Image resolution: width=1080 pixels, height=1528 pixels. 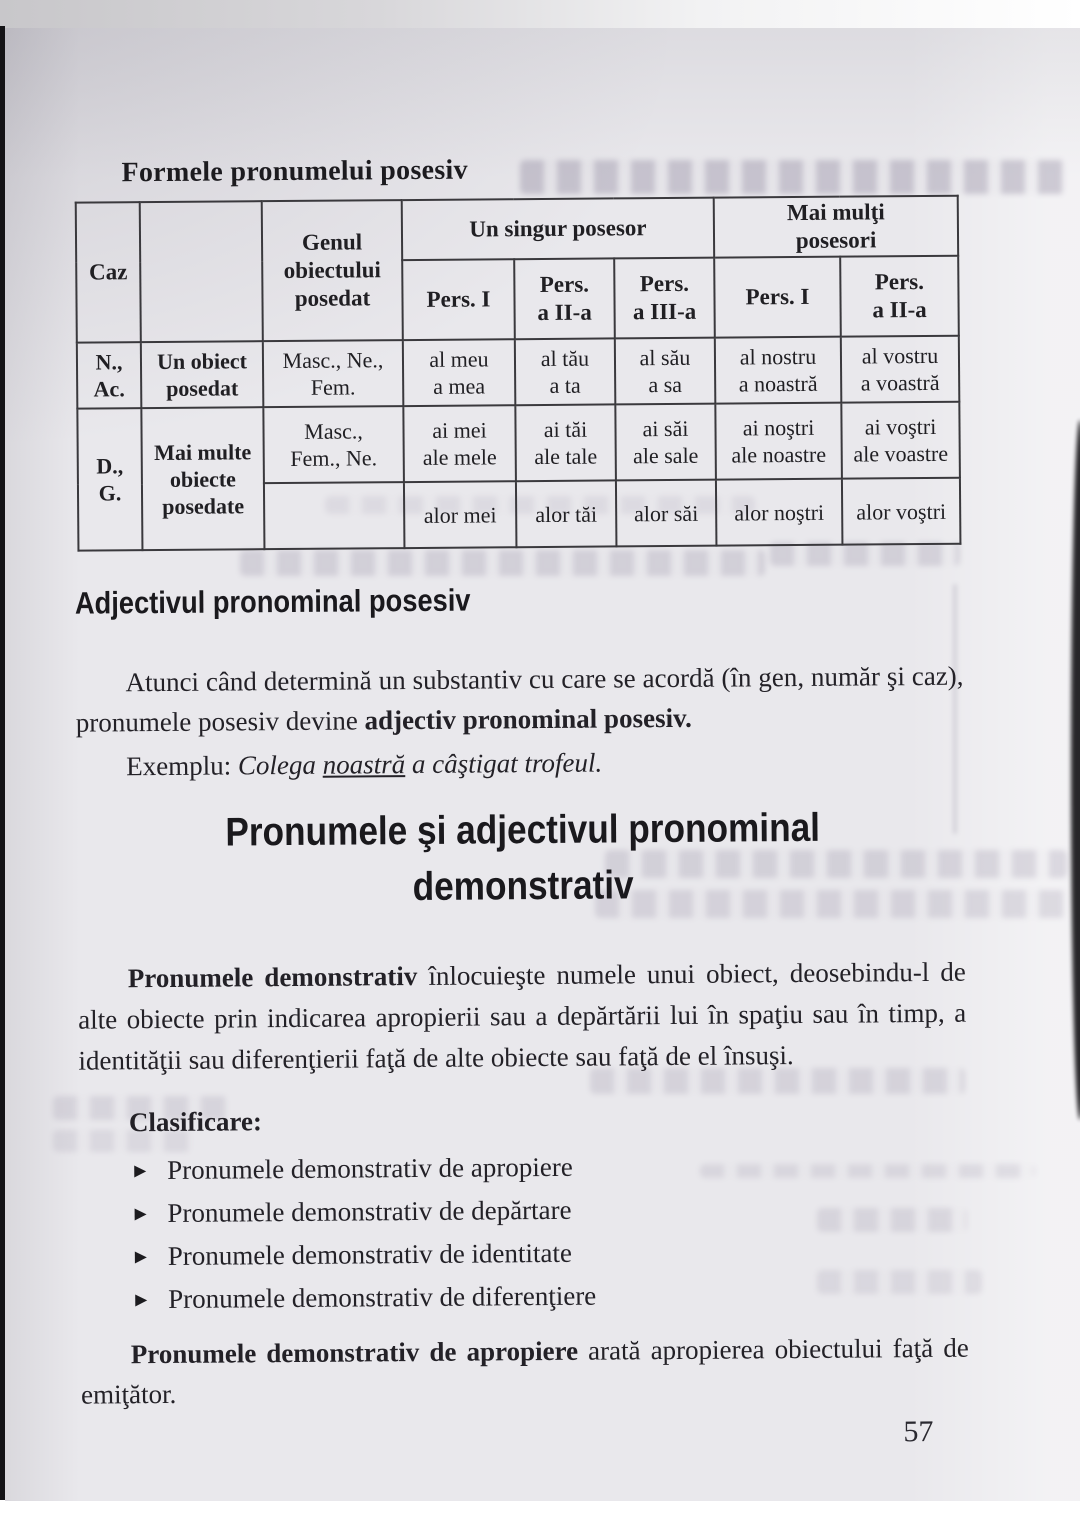 What do you see at coordinates (665, 371) in the screenshot?
I see `table-cell: al său a sa` at bounding box center [665, 371].